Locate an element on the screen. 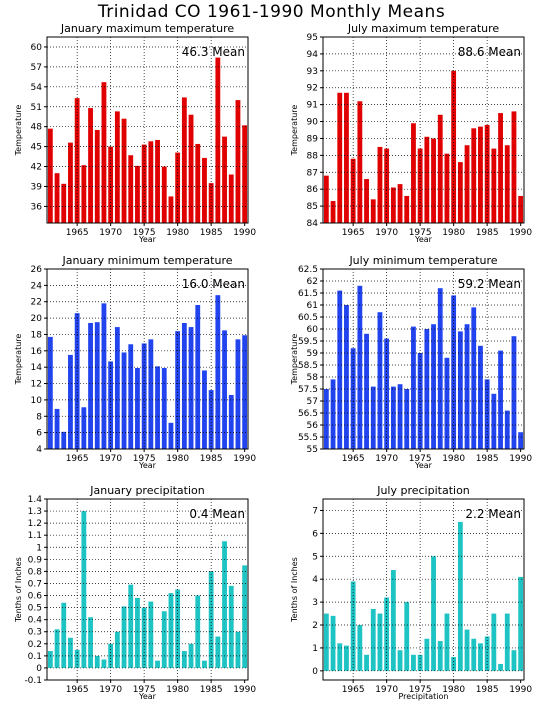 This screenshot has width=543, height=711. july-maximum-temperature-ytick-label: 94 is located at coordinates (313, 55).